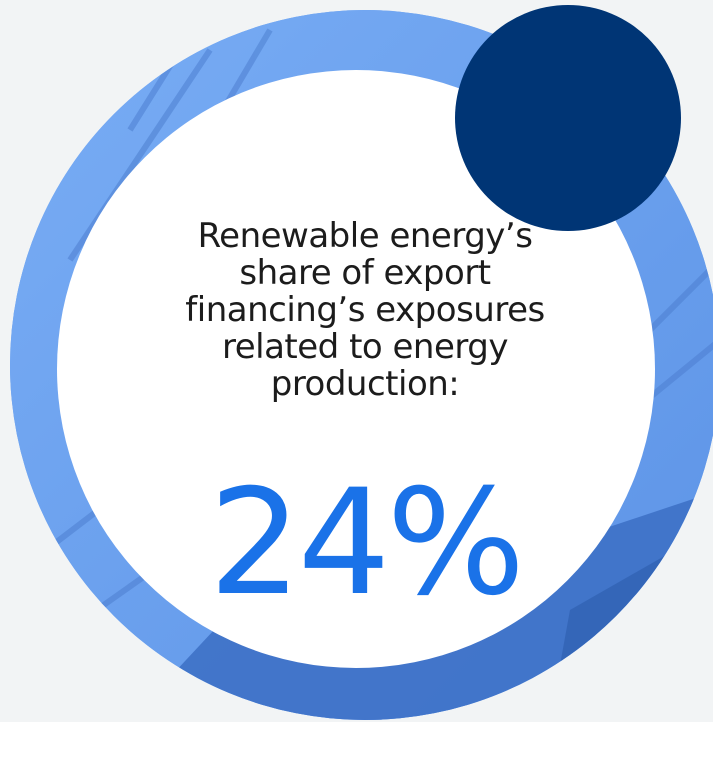 This screenshot has height=763, width=713. I want to click on accent-dot, so click(568, 118).